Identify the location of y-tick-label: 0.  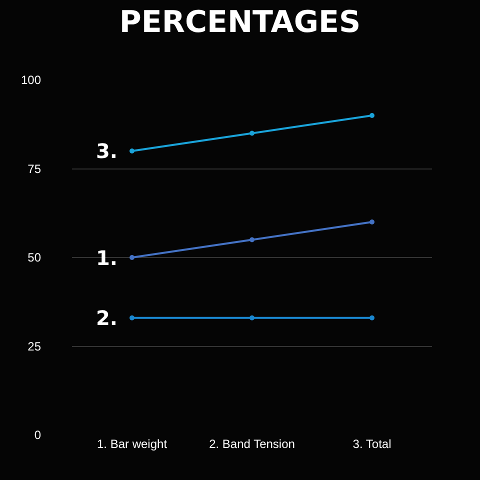
(38, 435).